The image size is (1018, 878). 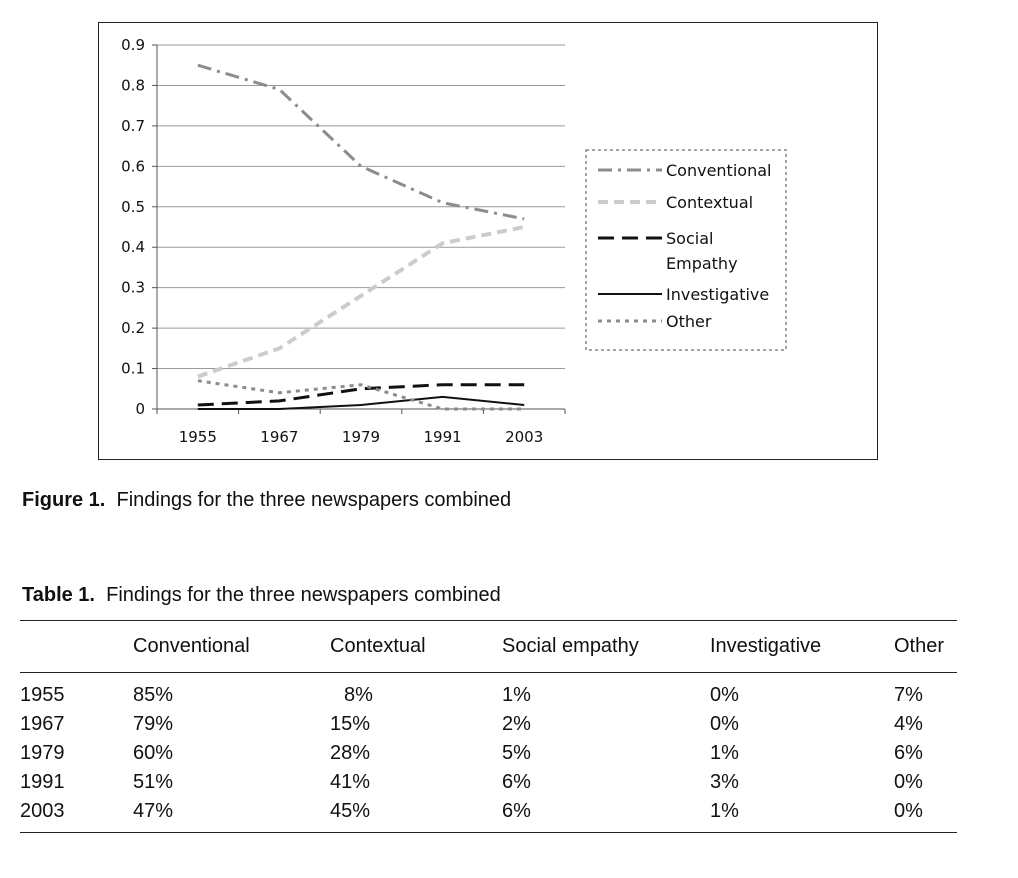 I want to click on table-cell: 2%, so click(x=516, y=724).